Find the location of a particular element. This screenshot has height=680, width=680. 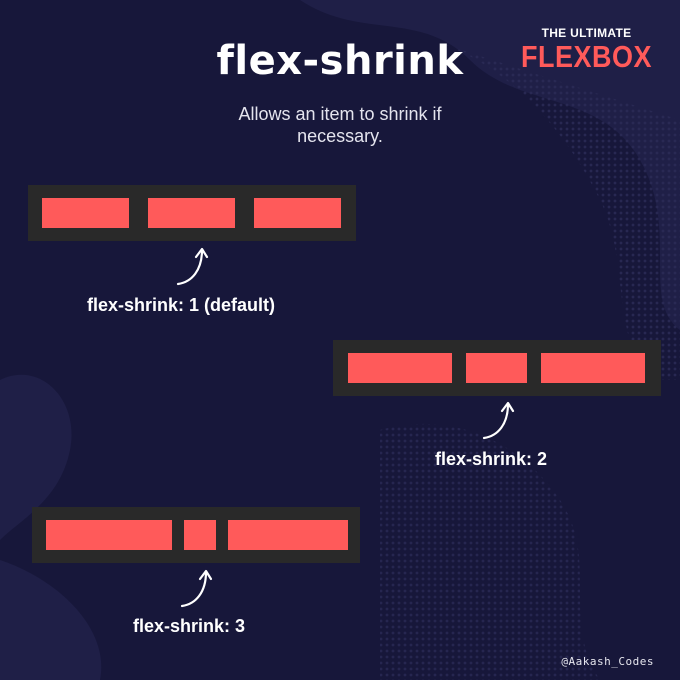

example-1-label: flex-shrink: 1 (default) is located at coordinates (181, 305).